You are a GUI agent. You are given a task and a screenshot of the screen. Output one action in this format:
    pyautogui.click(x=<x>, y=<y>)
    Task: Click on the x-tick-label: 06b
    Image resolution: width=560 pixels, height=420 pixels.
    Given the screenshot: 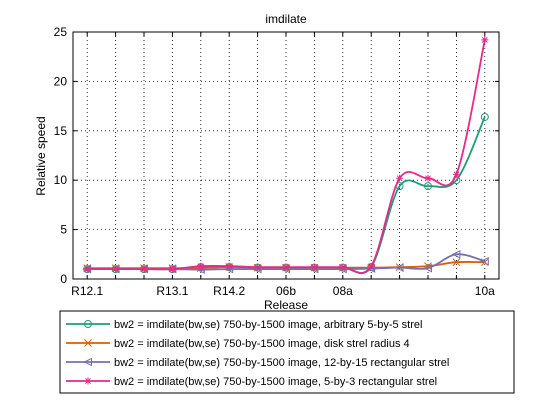 What is the action you would take?
    pyautogui.click(x=286, y=291)
    